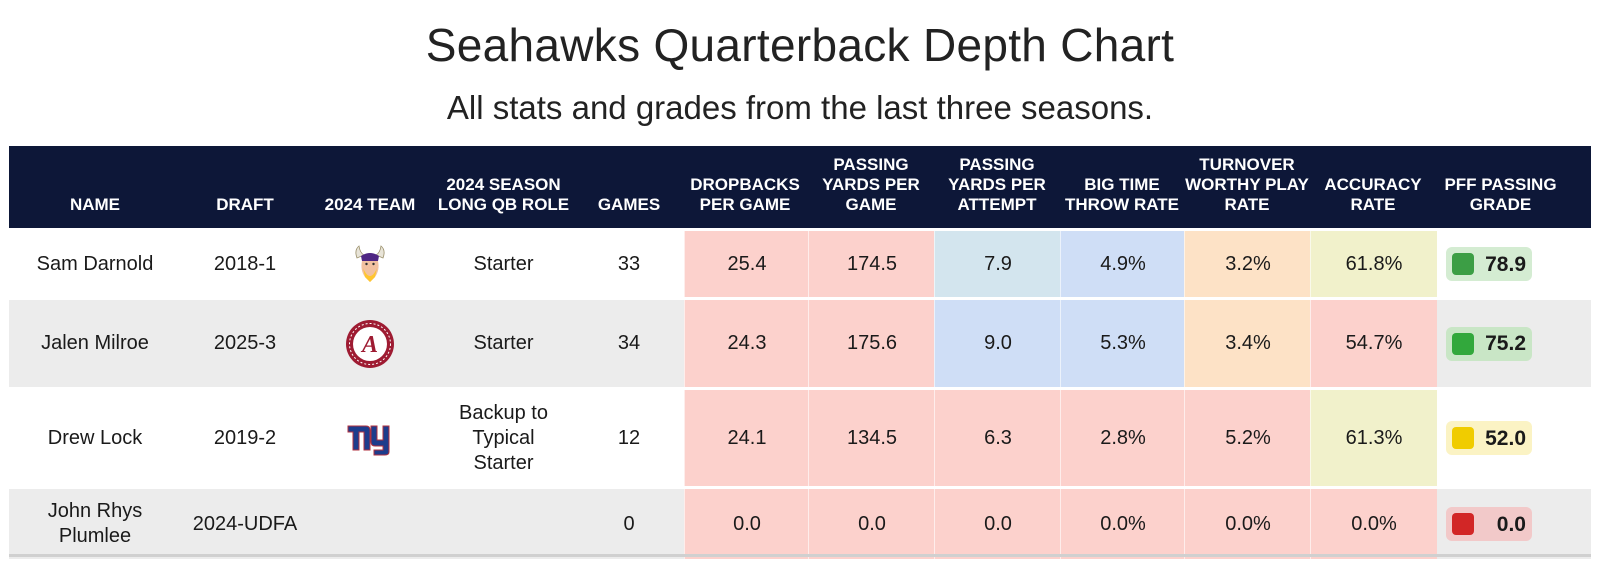  Describe the element at coordinates (1489, 524) in the screenshot. I see `pff-grade-badge: 0.0` at that location.